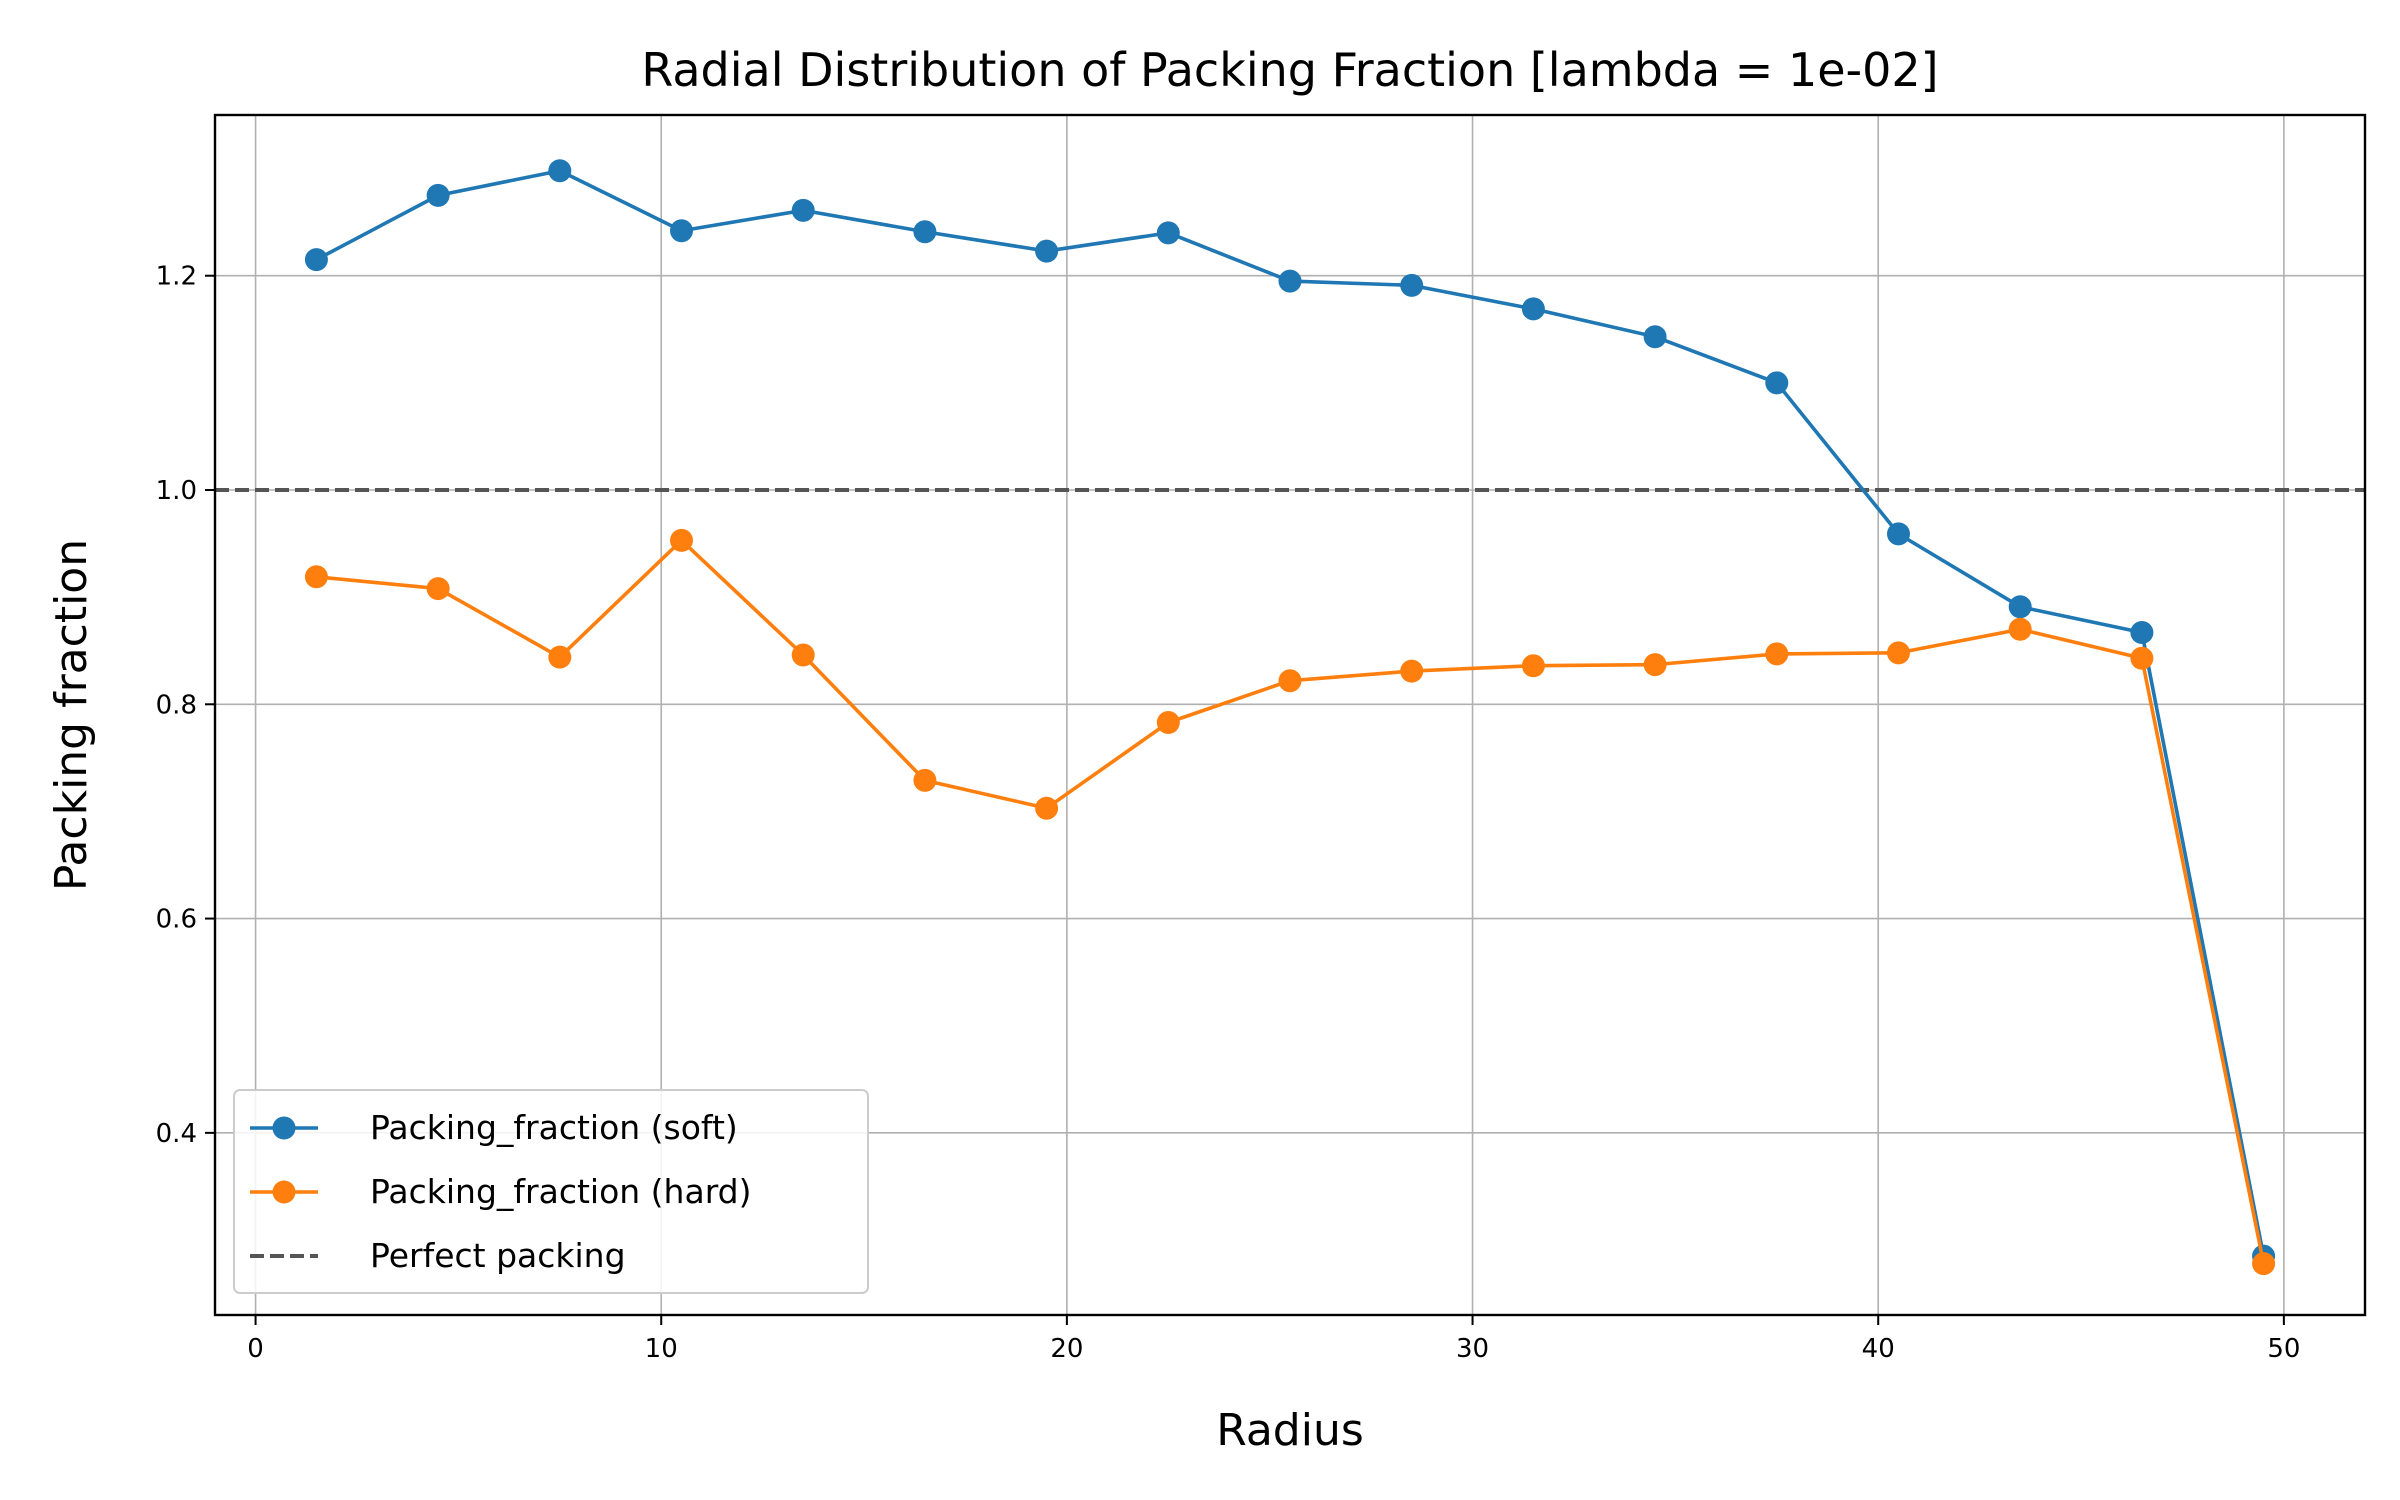  Describe the element at coordinates (561, 1191) in the screenshot. I see `legend-entry-label: Packing_fraction (hard)` at that location.